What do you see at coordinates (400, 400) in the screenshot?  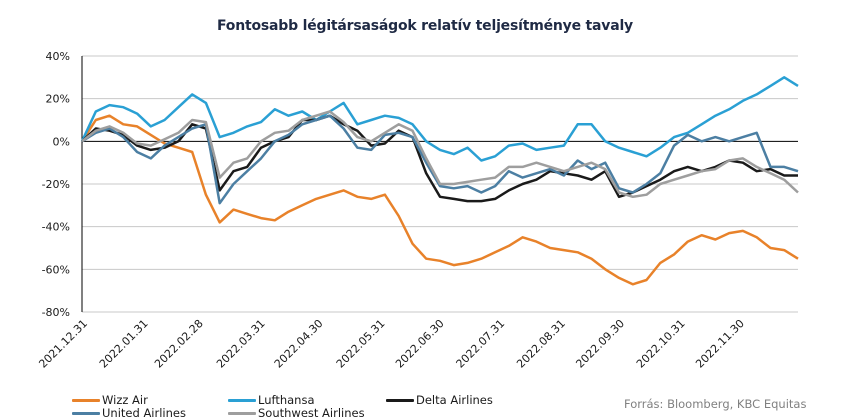 I see `legend-swatch-delta` at bounding box center [400, 400].